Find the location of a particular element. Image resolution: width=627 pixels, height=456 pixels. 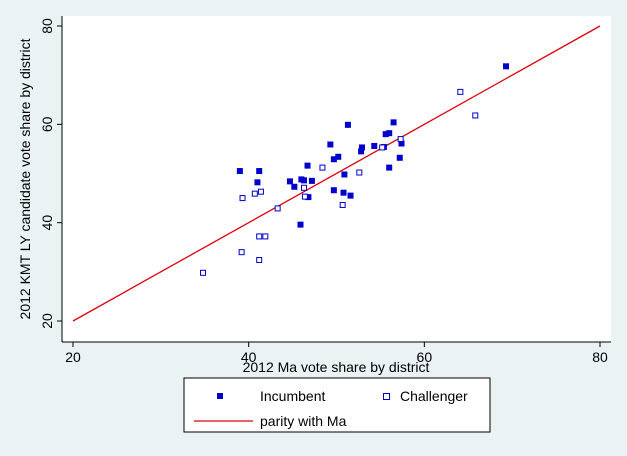

x-tick-label: 40 is located at coordinates (249, 357).